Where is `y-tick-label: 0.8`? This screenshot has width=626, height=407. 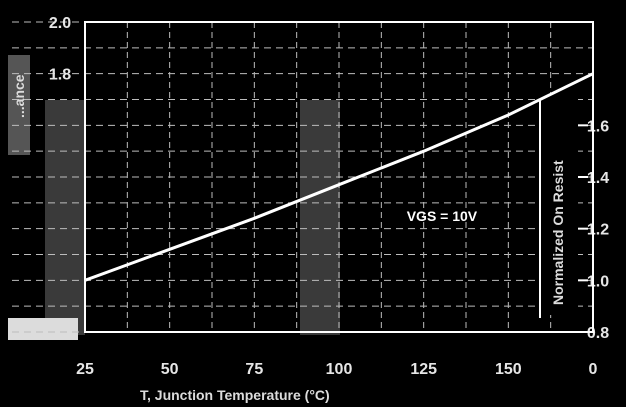 y-tick-label: 0.8 is located at coordinates (598, 333).